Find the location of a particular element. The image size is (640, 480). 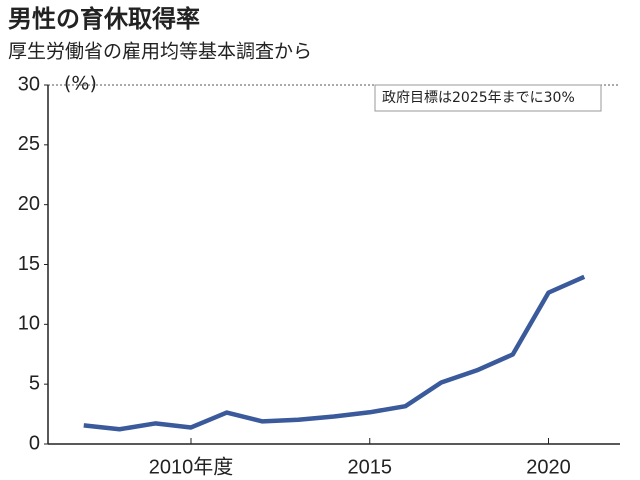

y-tick-label: 30 is located at coordinates (29, 84).